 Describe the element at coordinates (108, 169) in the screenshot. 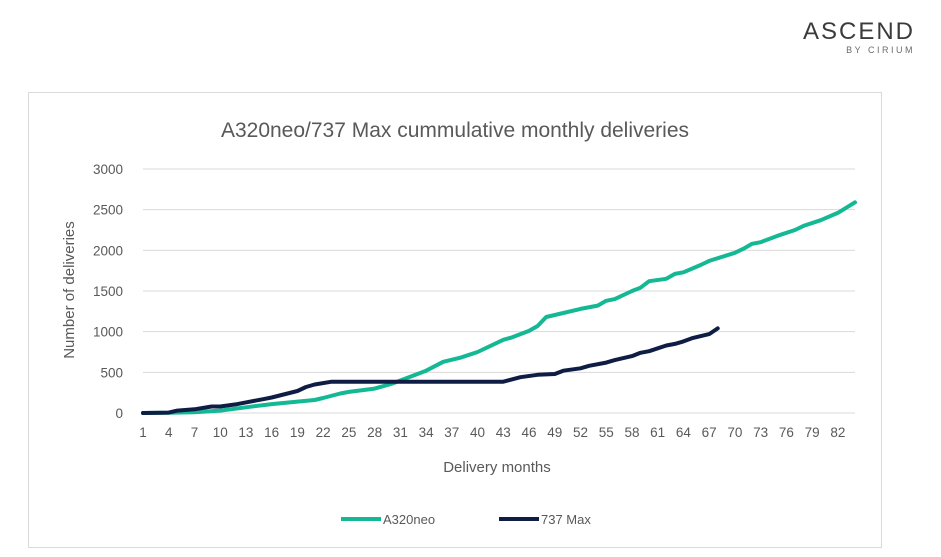

I see `y-tick-label: 3000` at that location.